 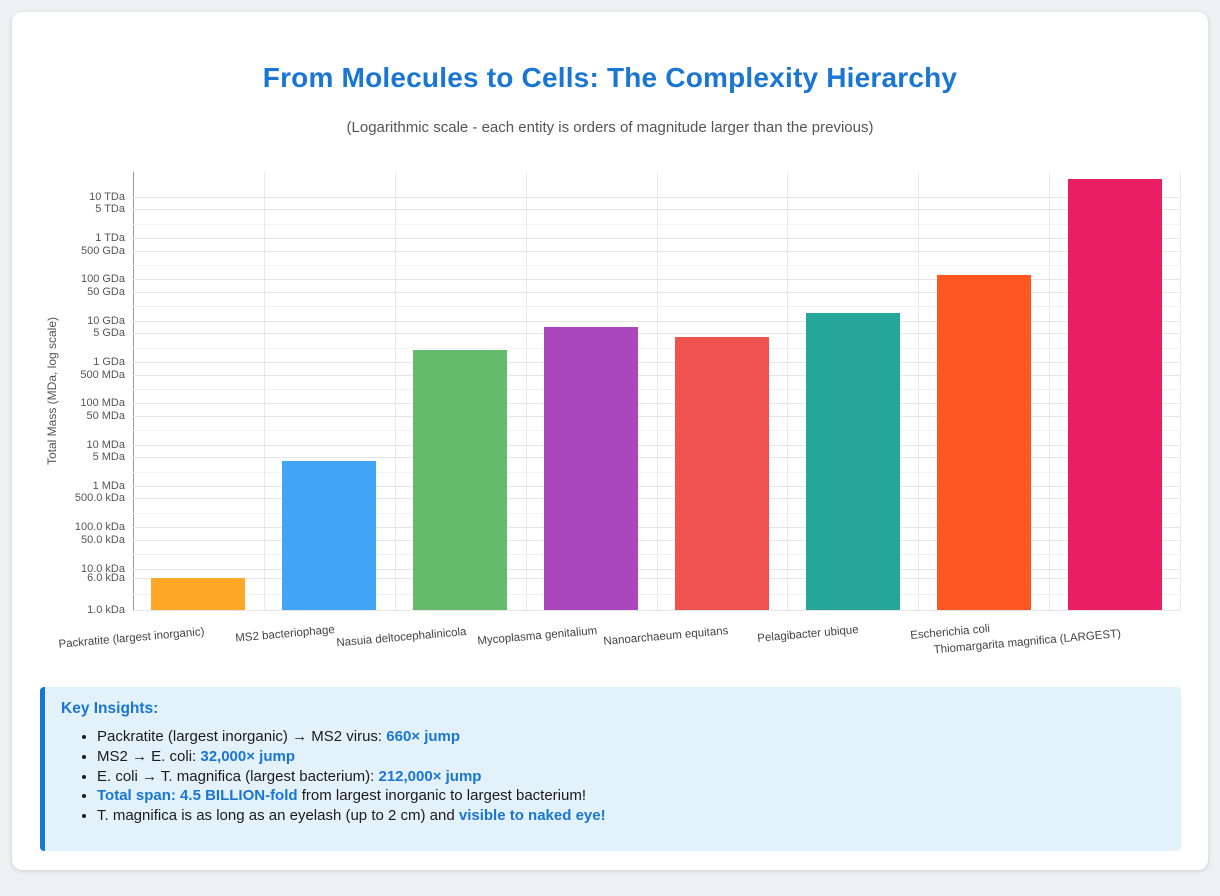 I want to click on insight-text: MS2 → E. coli:, so click(x=149, y=756).